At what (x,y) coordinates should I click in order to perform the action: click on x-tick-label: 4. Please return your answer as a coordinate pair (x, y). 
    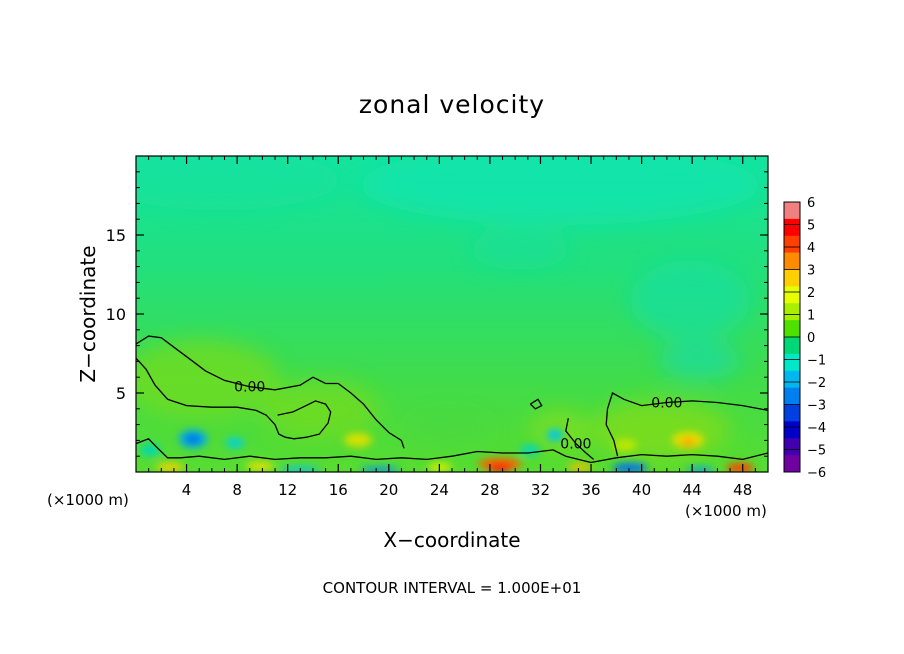
    Looking at the image, I should click on (187, 490).